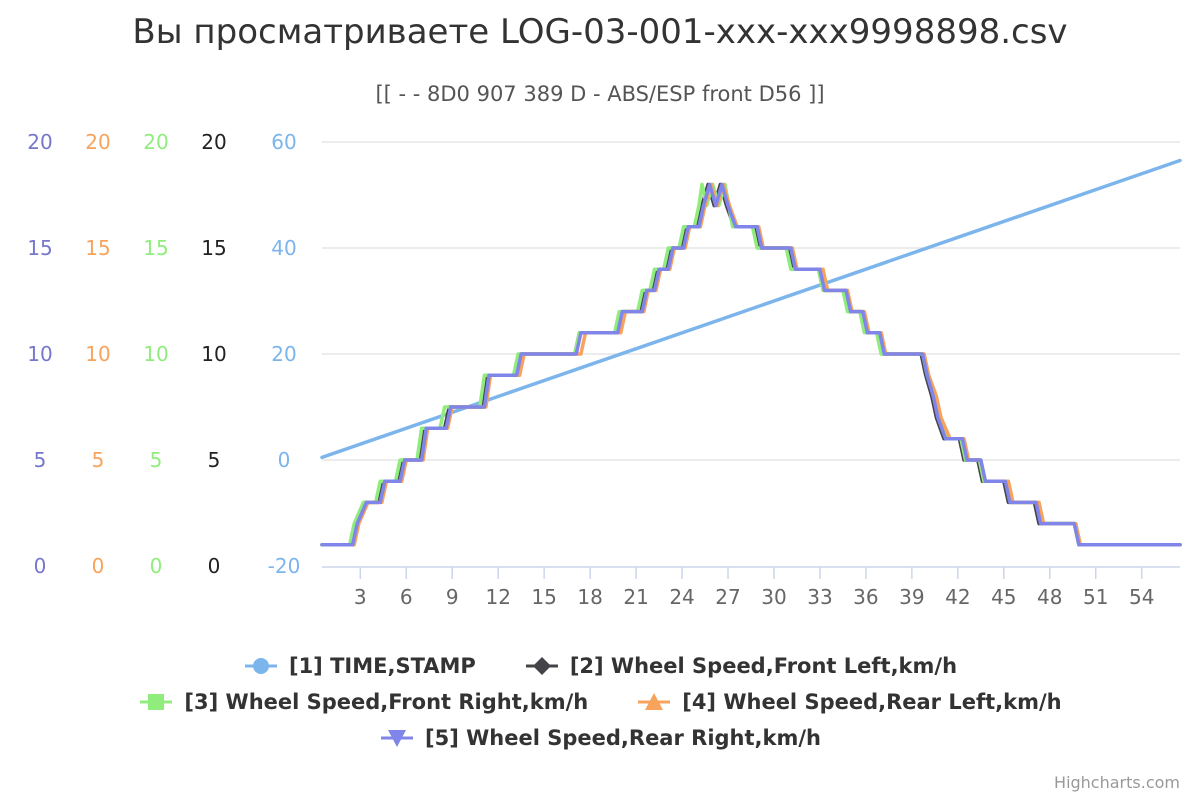  What do you see at coordinates (260, 666) in the screenshot?
I see `circle-icon` at bounding box center [260, 666].